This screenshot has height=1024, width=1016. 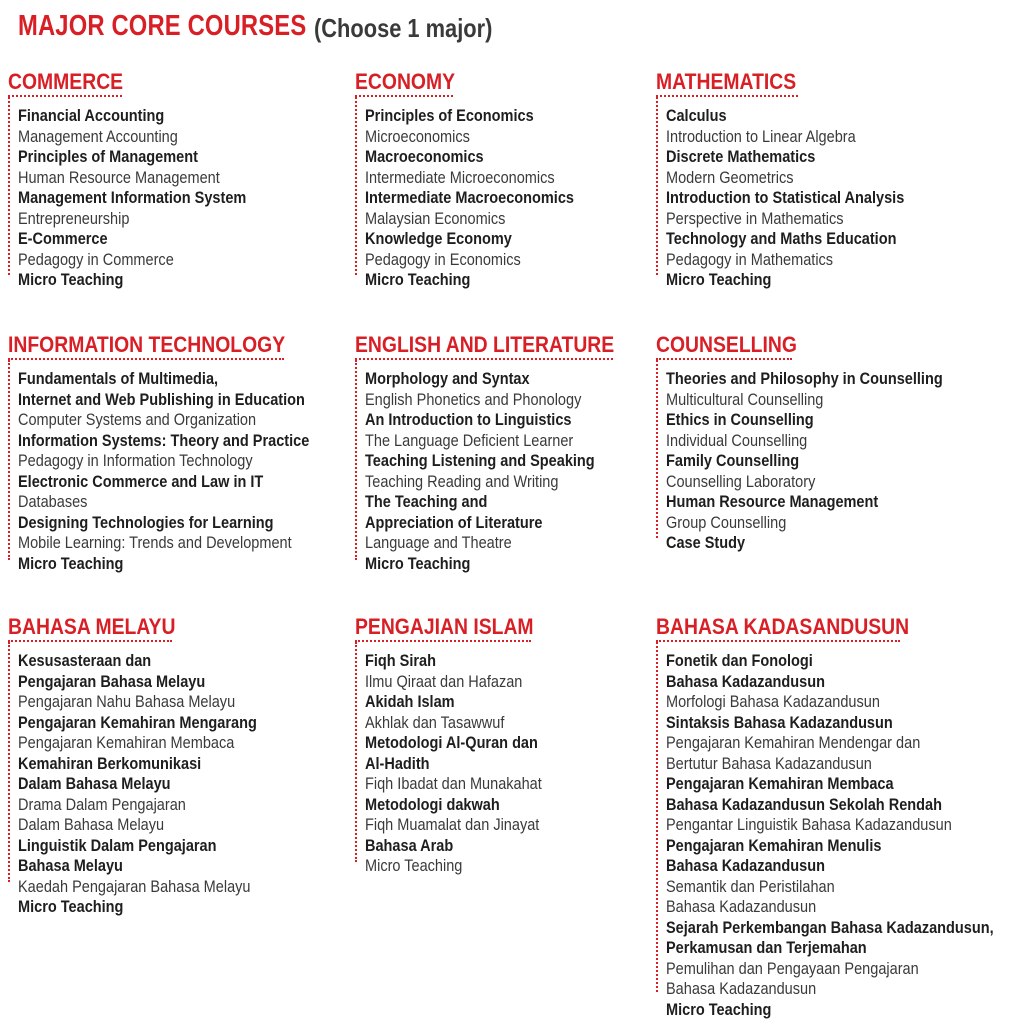 What do you see at coordinates (451, 743) in the screenshot?
I see `course-item: Metodologi Al-Quran dan` at bounding box center [451, 743].